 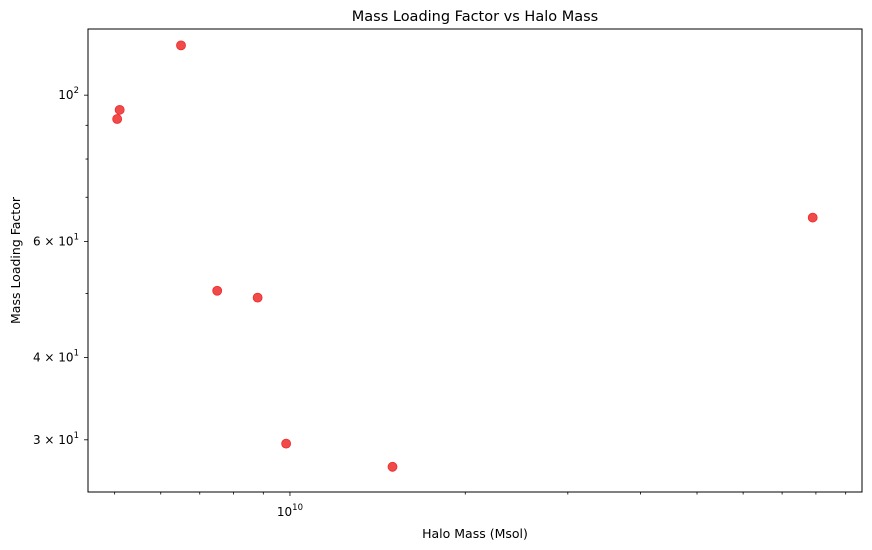 What do you see at coordinates (56, 356) in the screenshot?
I see `y-tick-label: 4 × 101` at bounding box center [56, 356].